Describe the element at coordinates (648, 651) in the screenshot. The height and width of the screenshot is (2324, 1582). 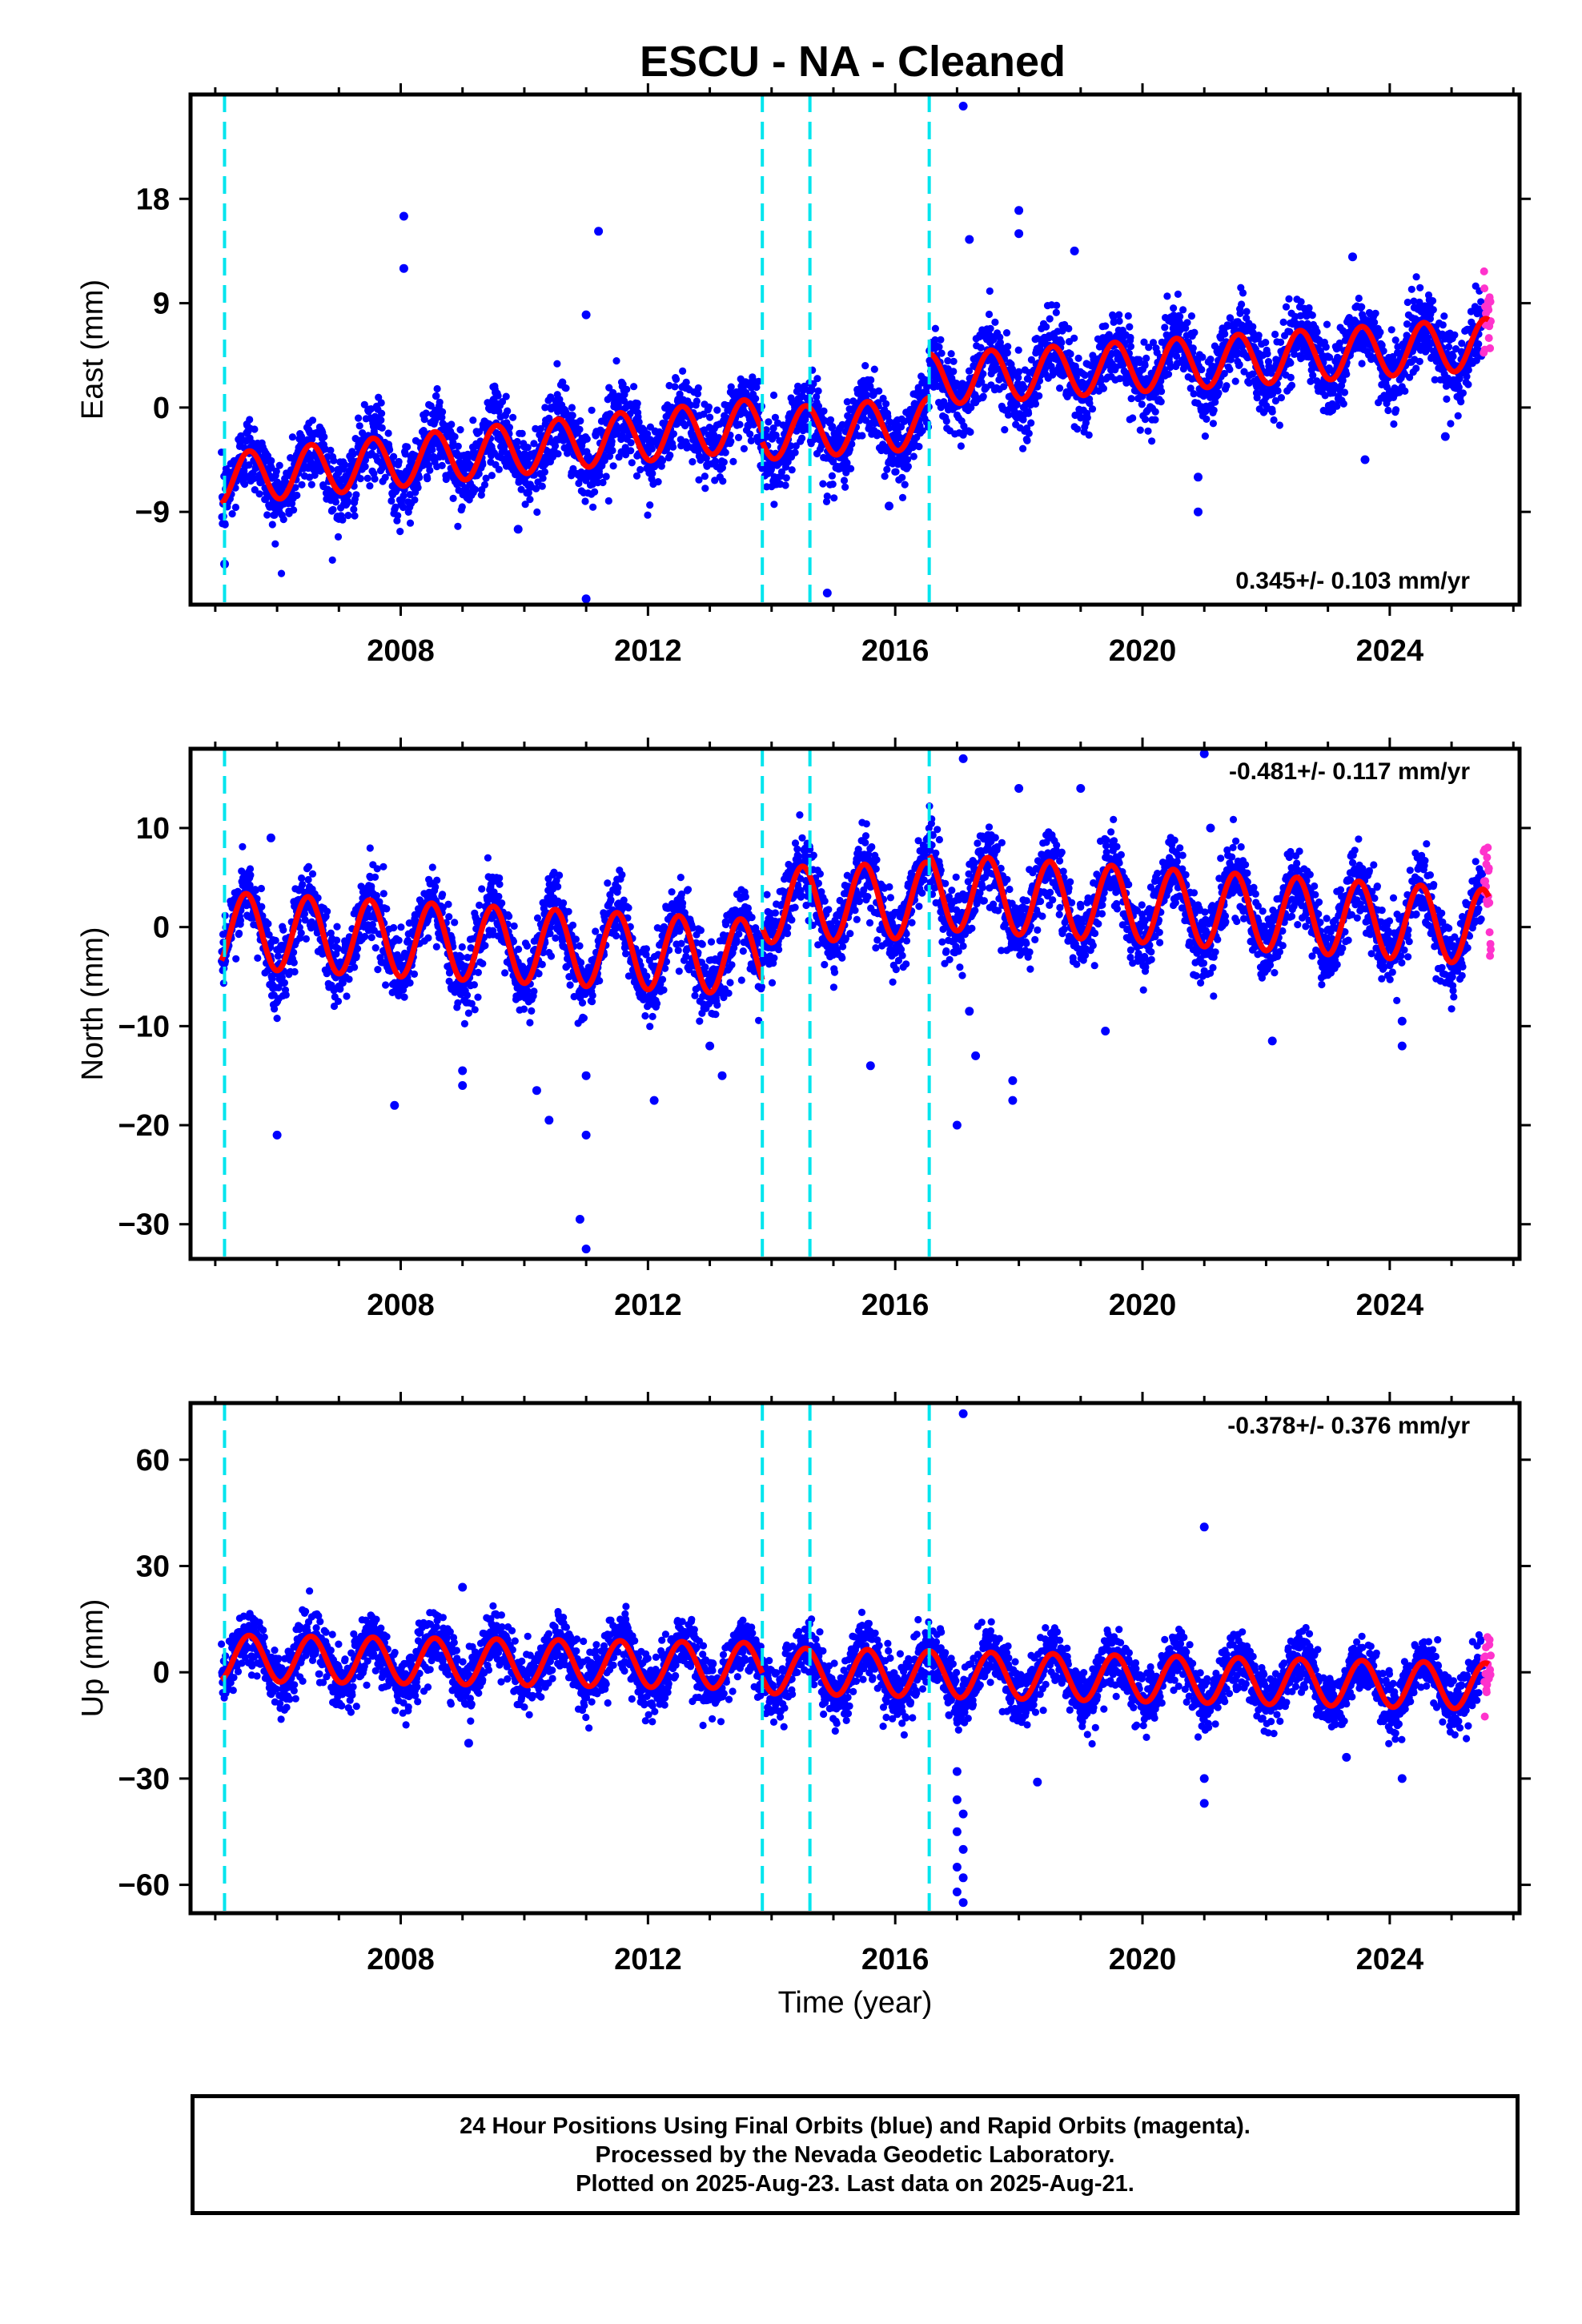
I see `x-tick-label: 2012` at that location.